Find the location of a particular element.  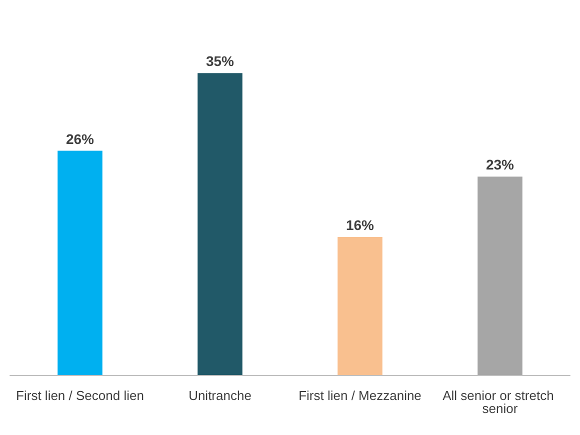

x-tick-label: Unitranche is located at coordinates (220, 395).